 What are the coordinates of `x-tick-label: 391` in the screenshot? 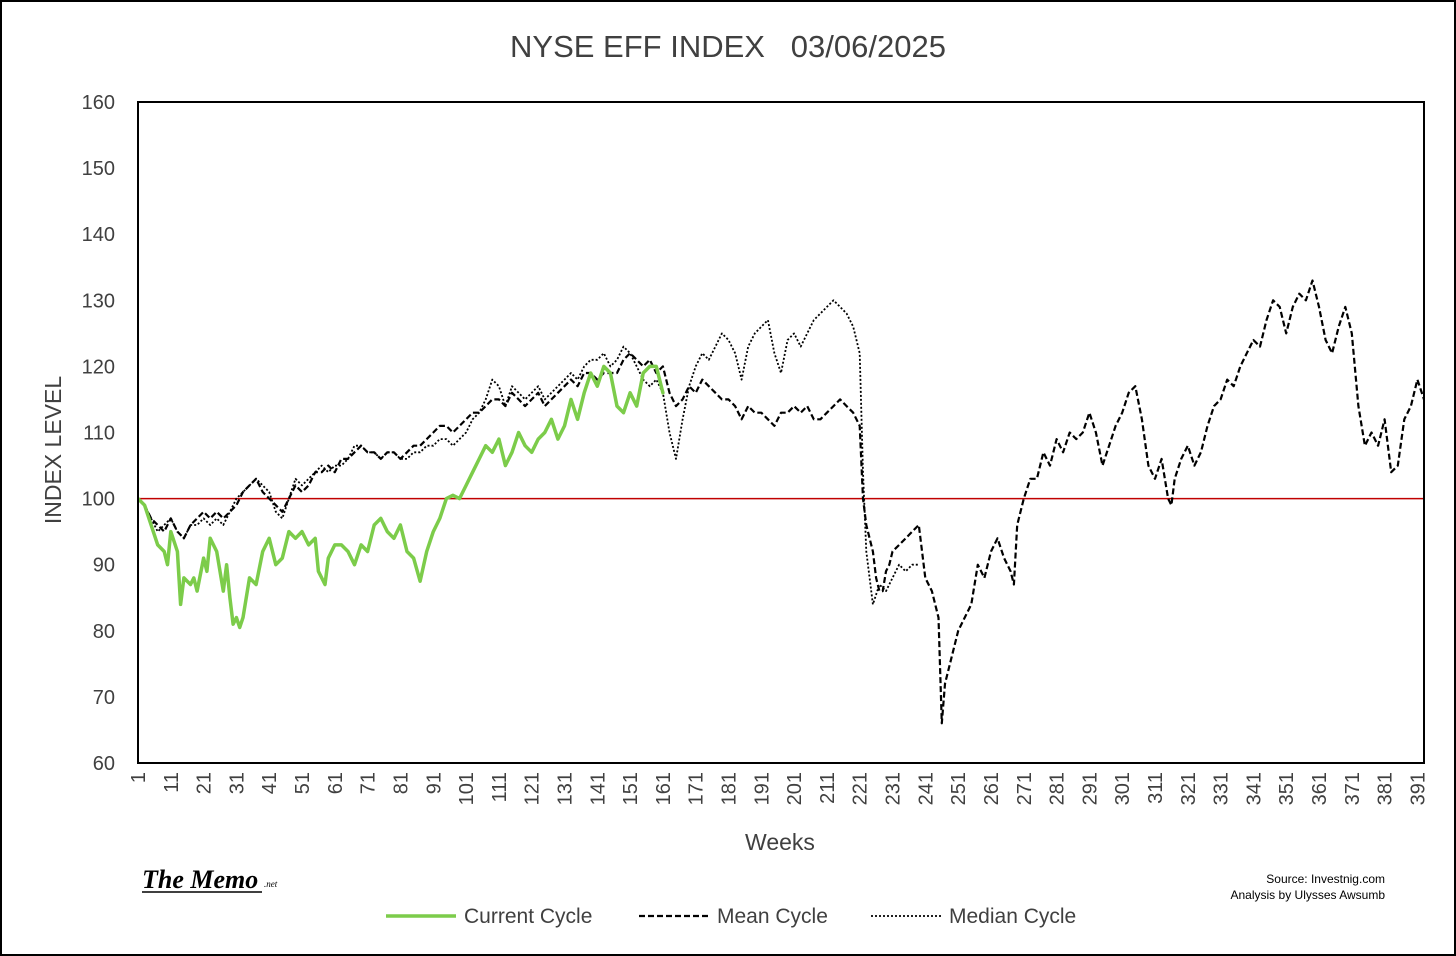 It's located at (1418, 788).